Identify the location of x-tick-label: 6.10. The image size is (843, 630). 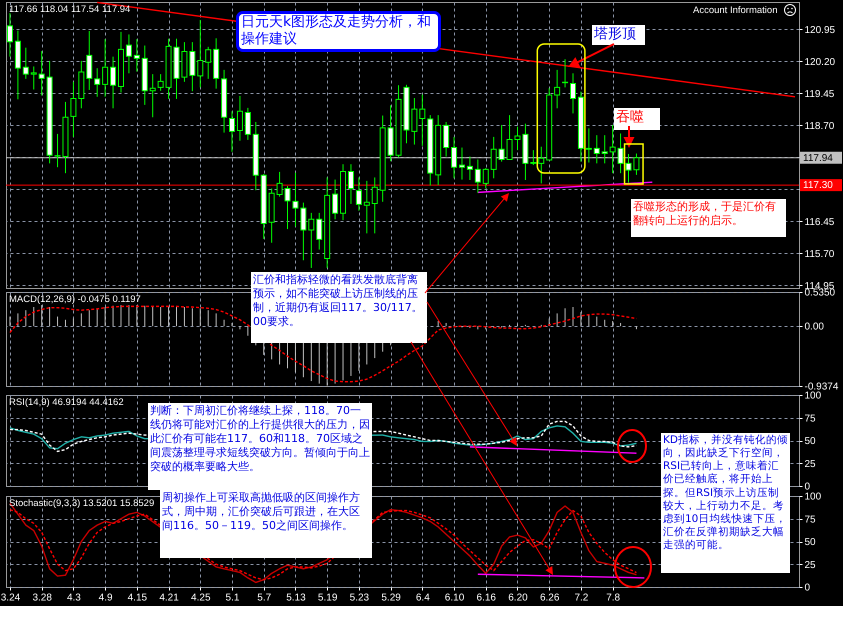
(454, 598).